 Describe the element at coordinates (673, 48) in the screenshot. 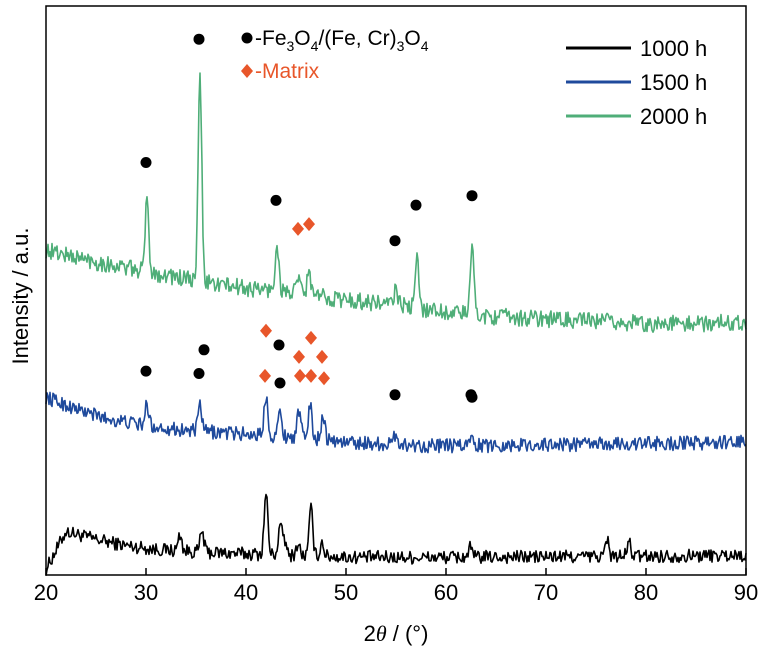

I see `legend-label-1: 1000 h` at that location.